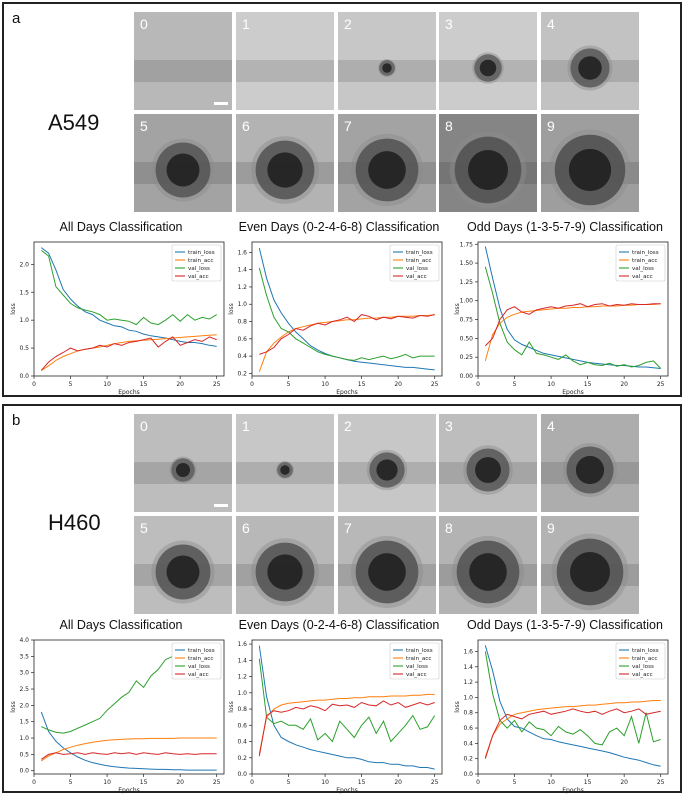 The image size is (685, 795). I want to click on y-tick-label: 3.5, so click(24, 656).